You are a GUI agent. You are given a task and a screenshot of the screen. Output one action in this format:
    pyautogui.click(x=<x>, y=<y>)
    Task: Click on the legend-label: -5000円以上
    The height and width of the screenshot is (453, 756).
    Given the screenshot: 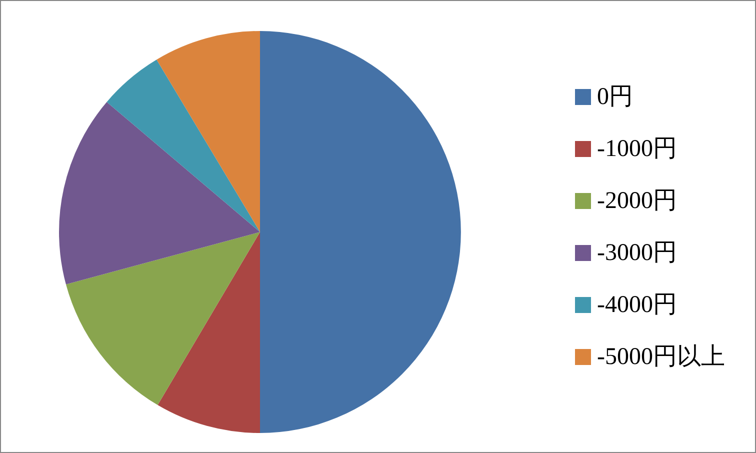 What is the action you would take?
    pyautogui.click(x=661, y=357)
    